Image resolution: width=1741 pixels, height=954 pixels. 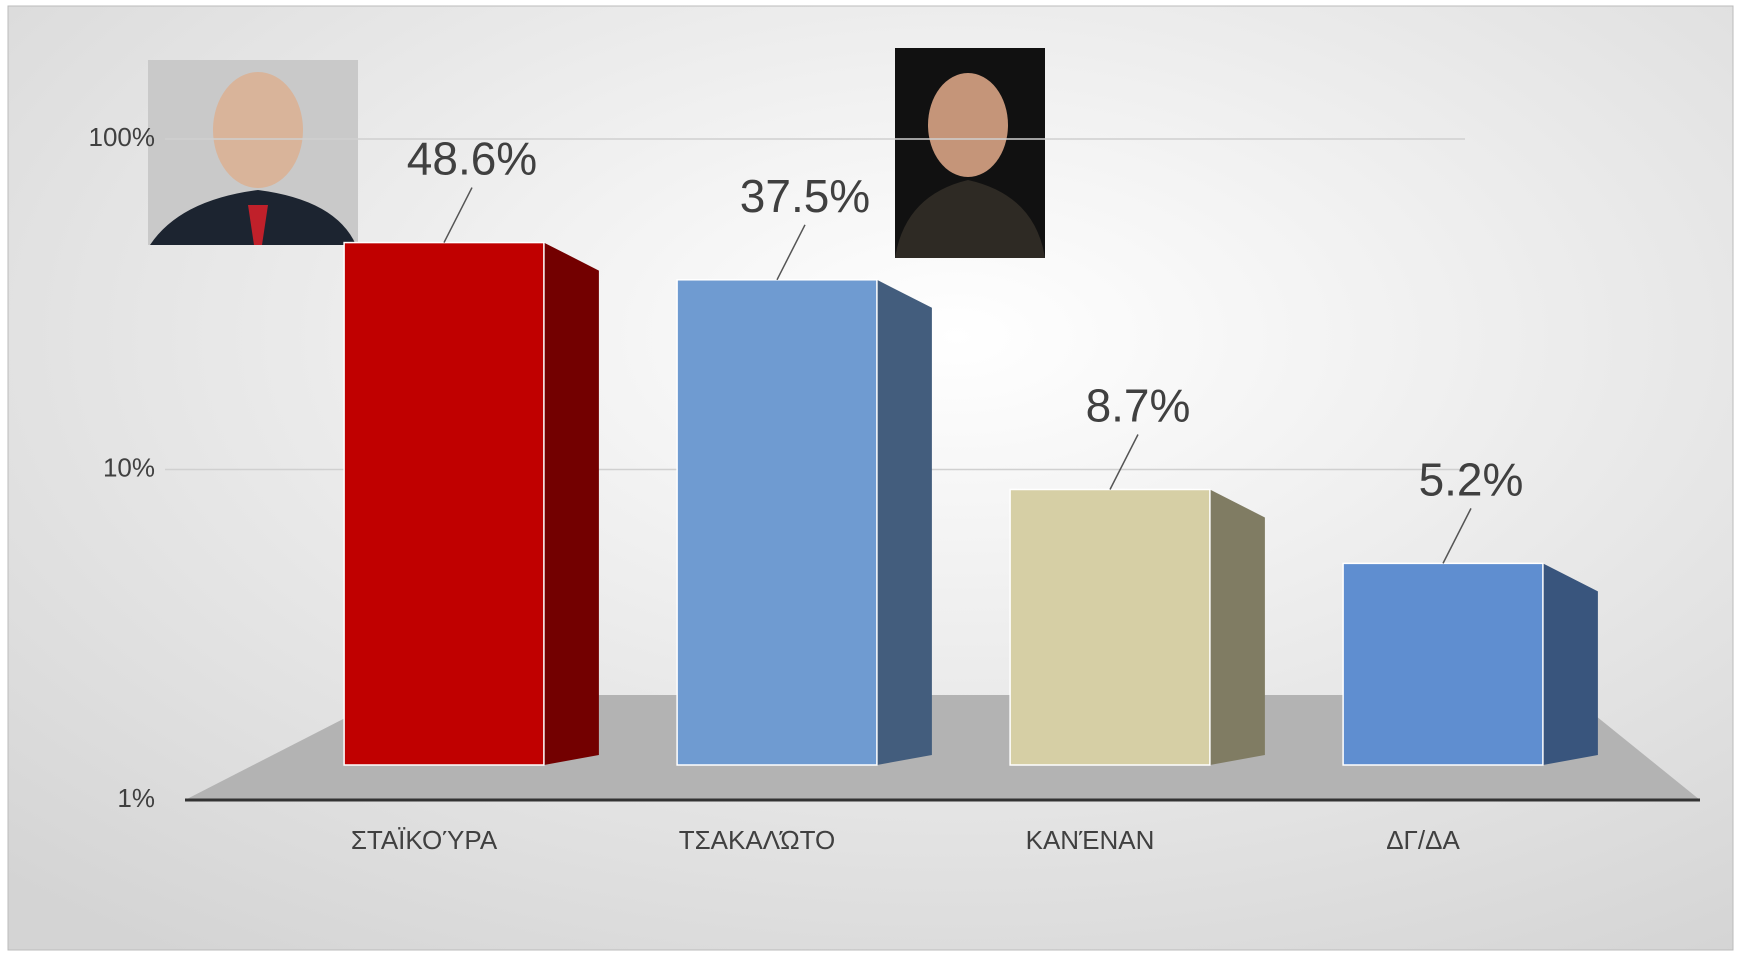 I want to click on value-label: 8.7%, so click(x=1138, y=406).